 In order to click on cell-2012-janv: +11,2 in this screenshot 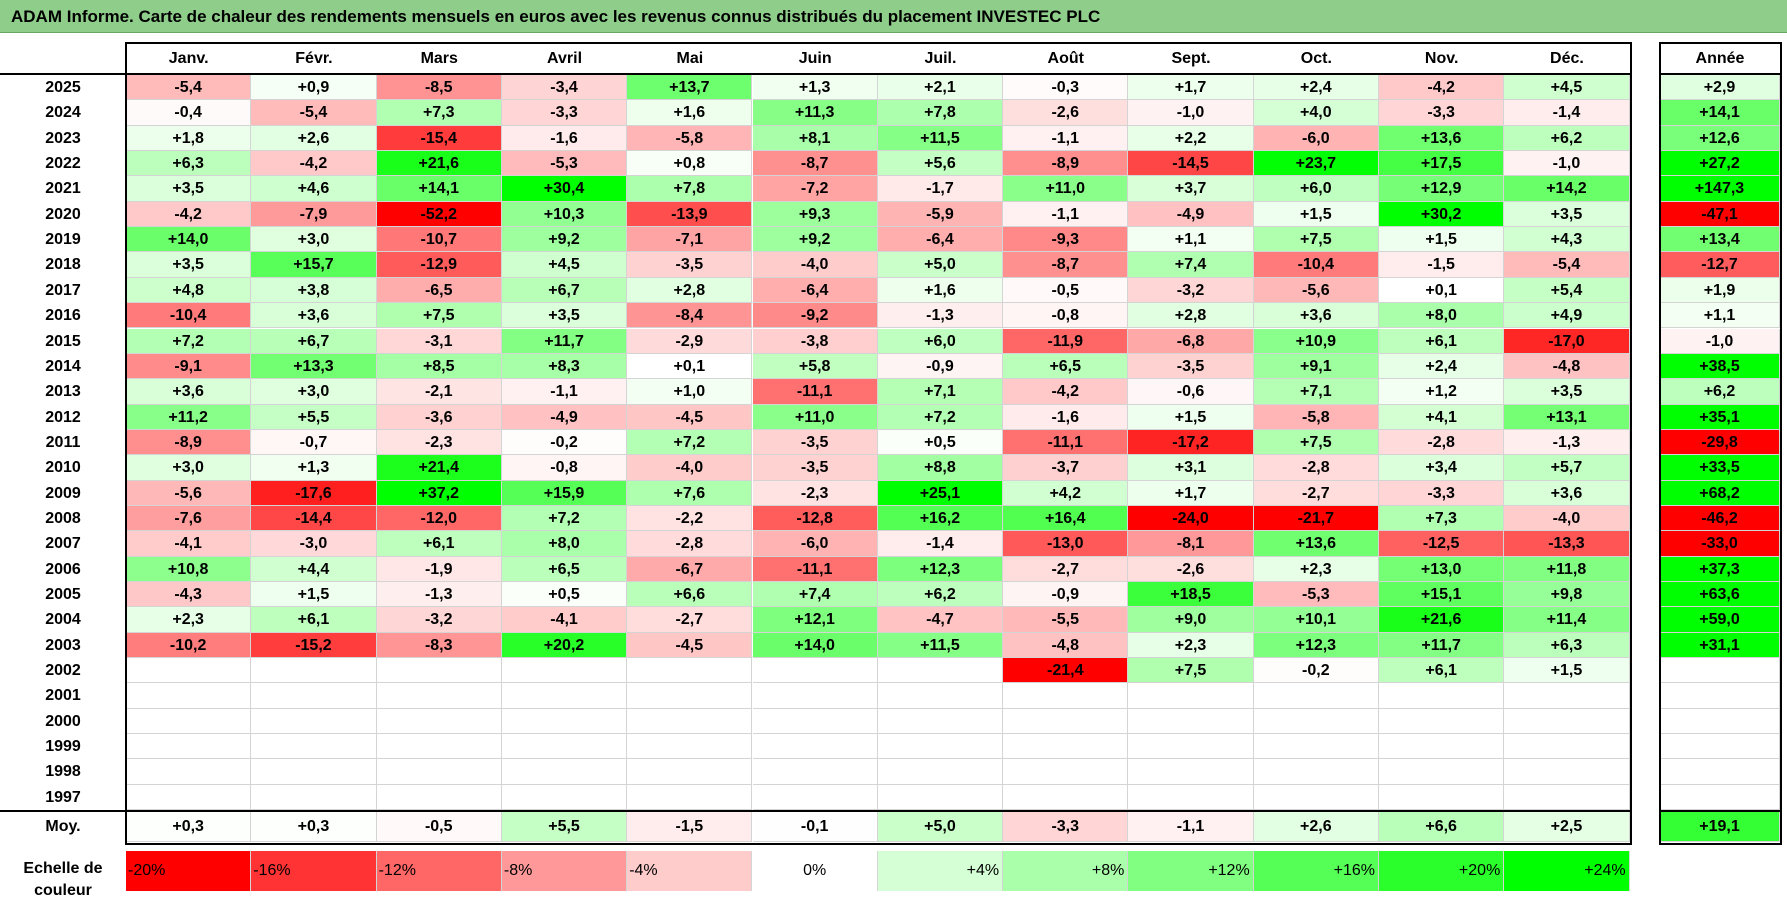, I will do `click(189, 417)`.